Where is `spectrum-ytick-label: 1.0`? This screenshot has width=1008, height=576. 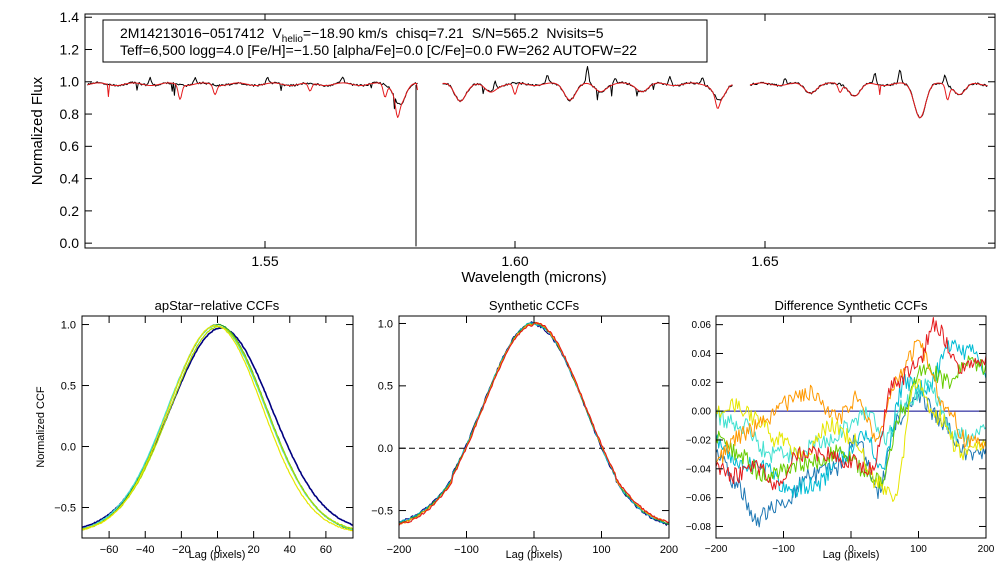 spectrum-ytick-label: 1.0 is located at coordinates (70, 82).